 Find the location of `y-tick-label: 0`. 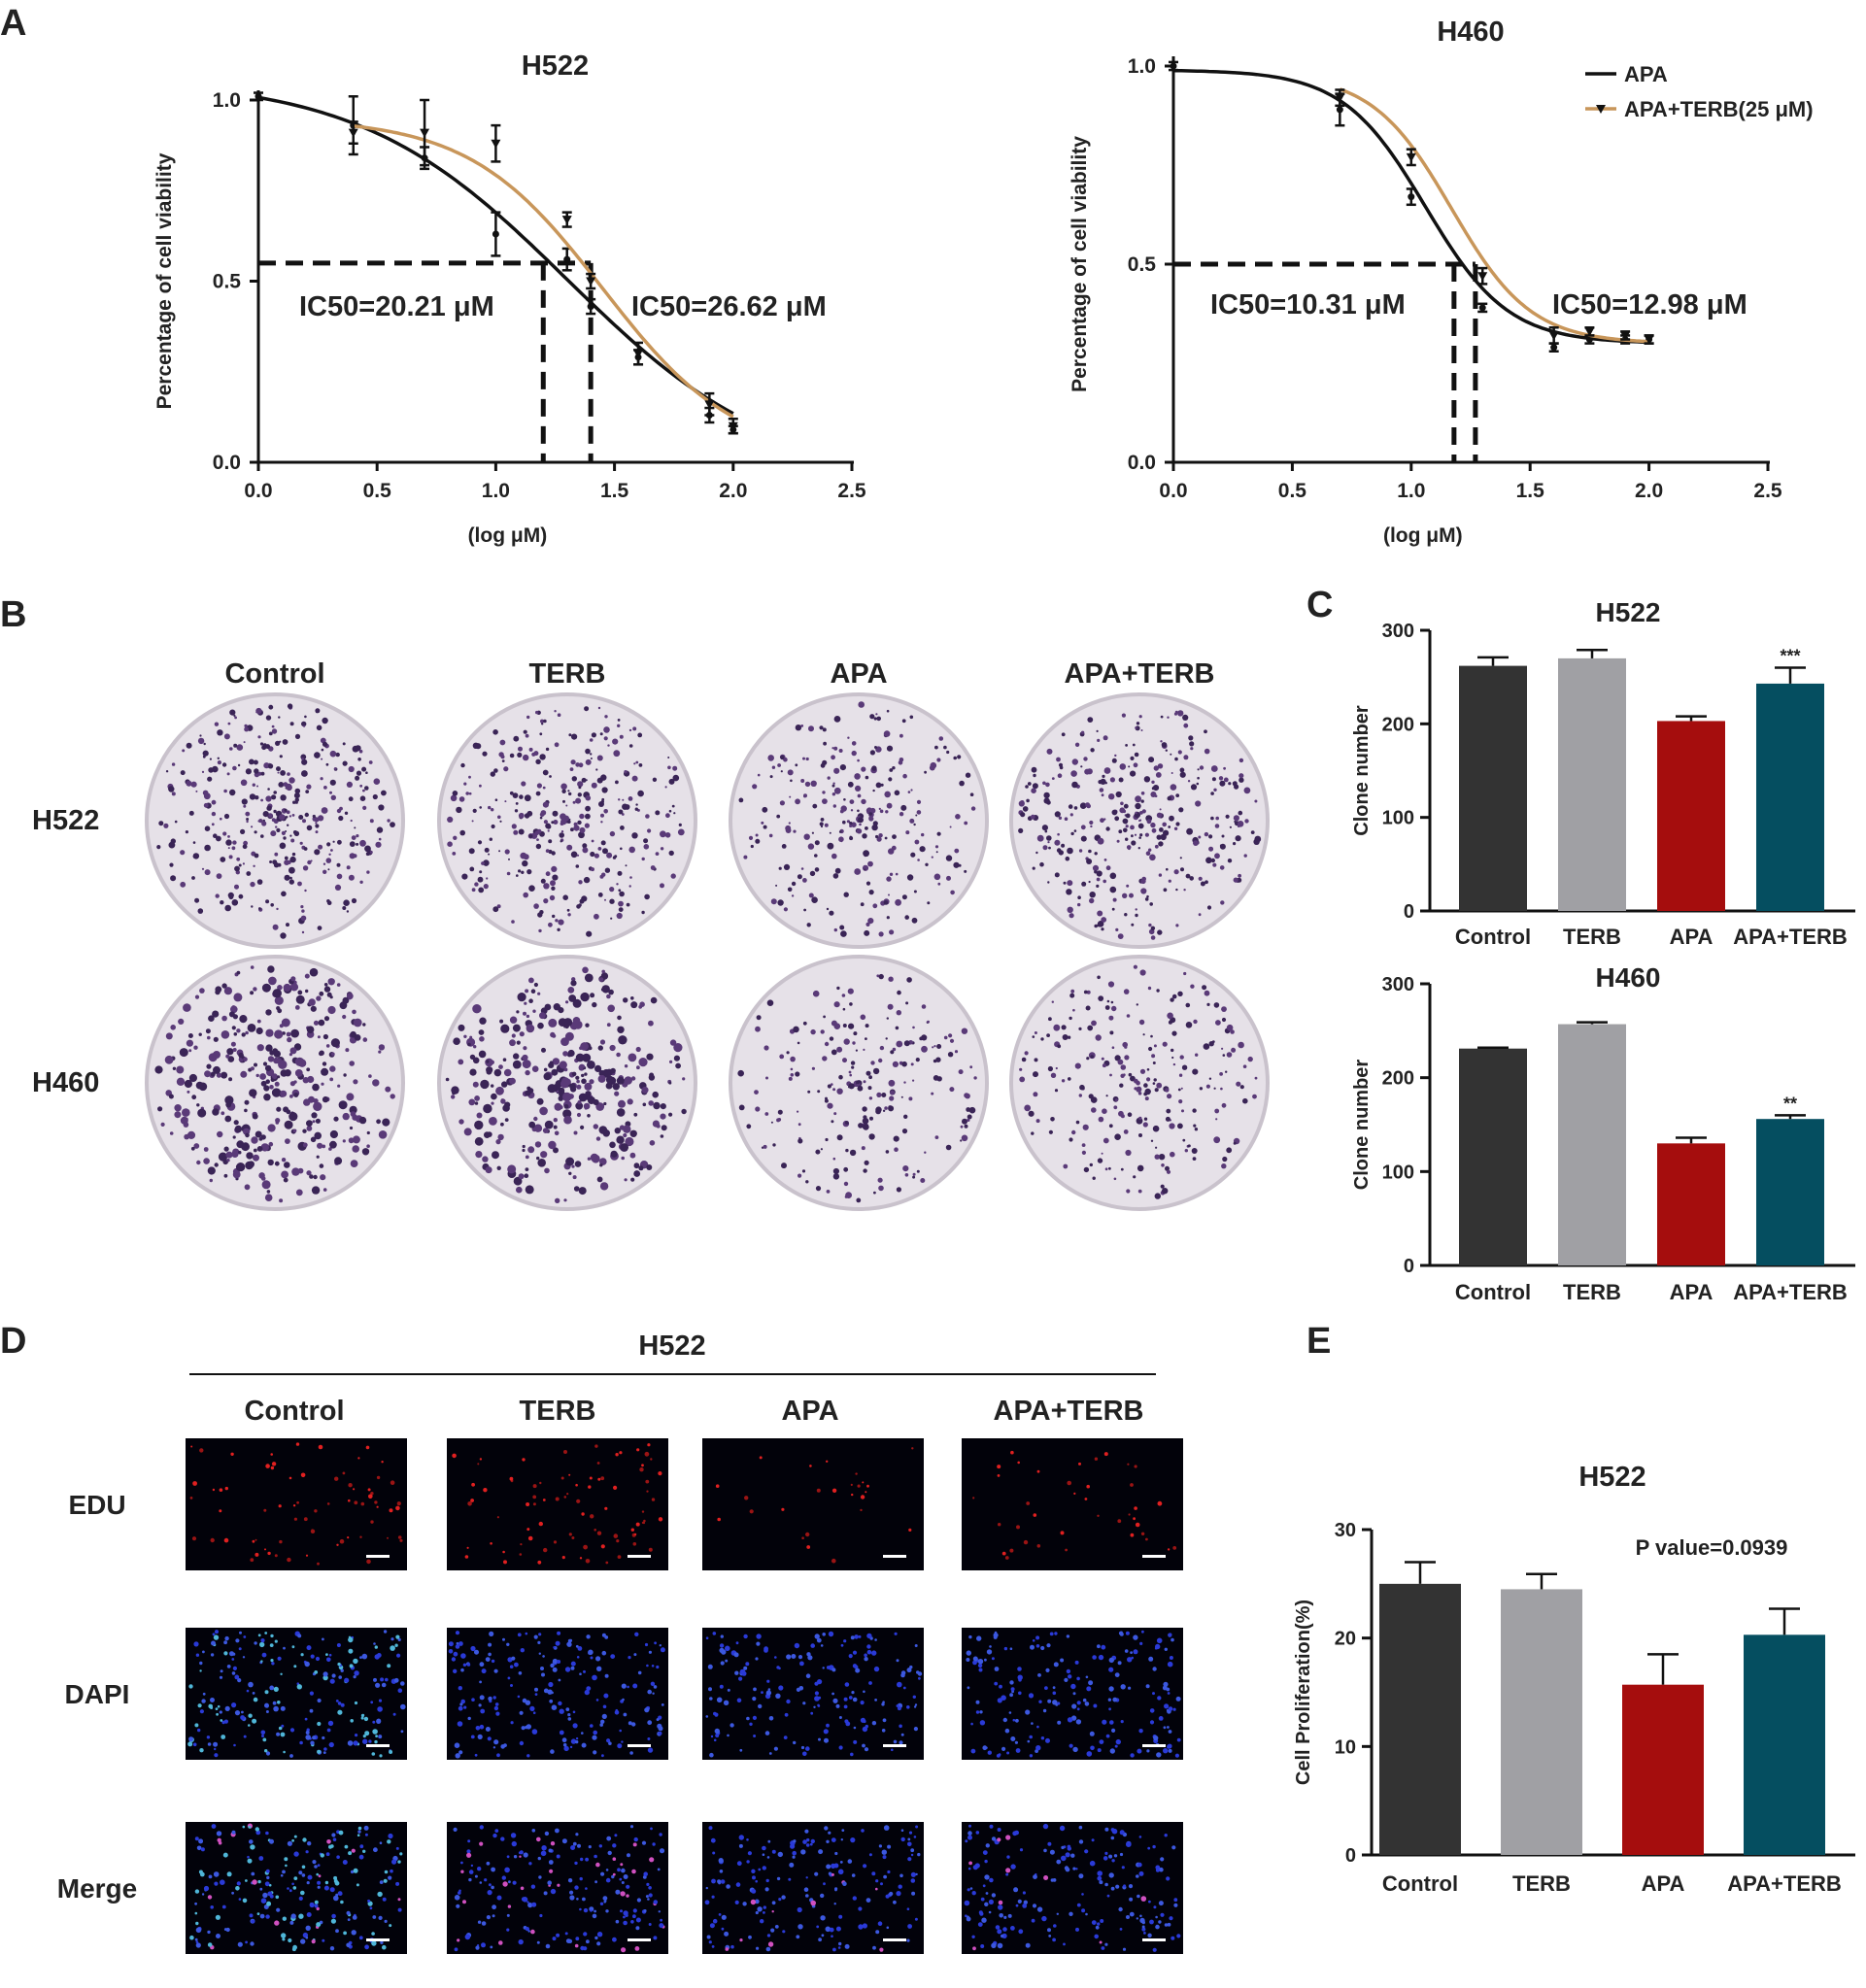

y-tick-label: 0 is located at coordinates (1409, 1266).